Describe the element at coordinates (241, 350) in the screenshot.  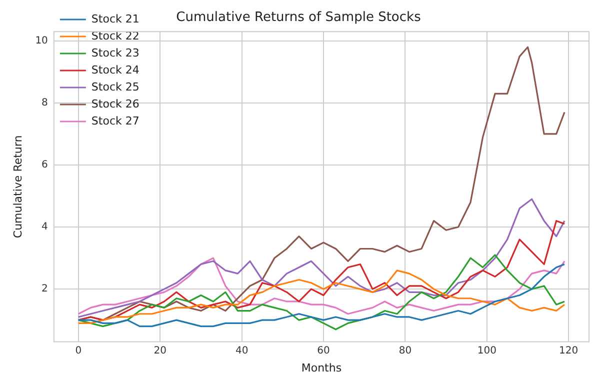
I see `x-tick-label: 40` at that location.